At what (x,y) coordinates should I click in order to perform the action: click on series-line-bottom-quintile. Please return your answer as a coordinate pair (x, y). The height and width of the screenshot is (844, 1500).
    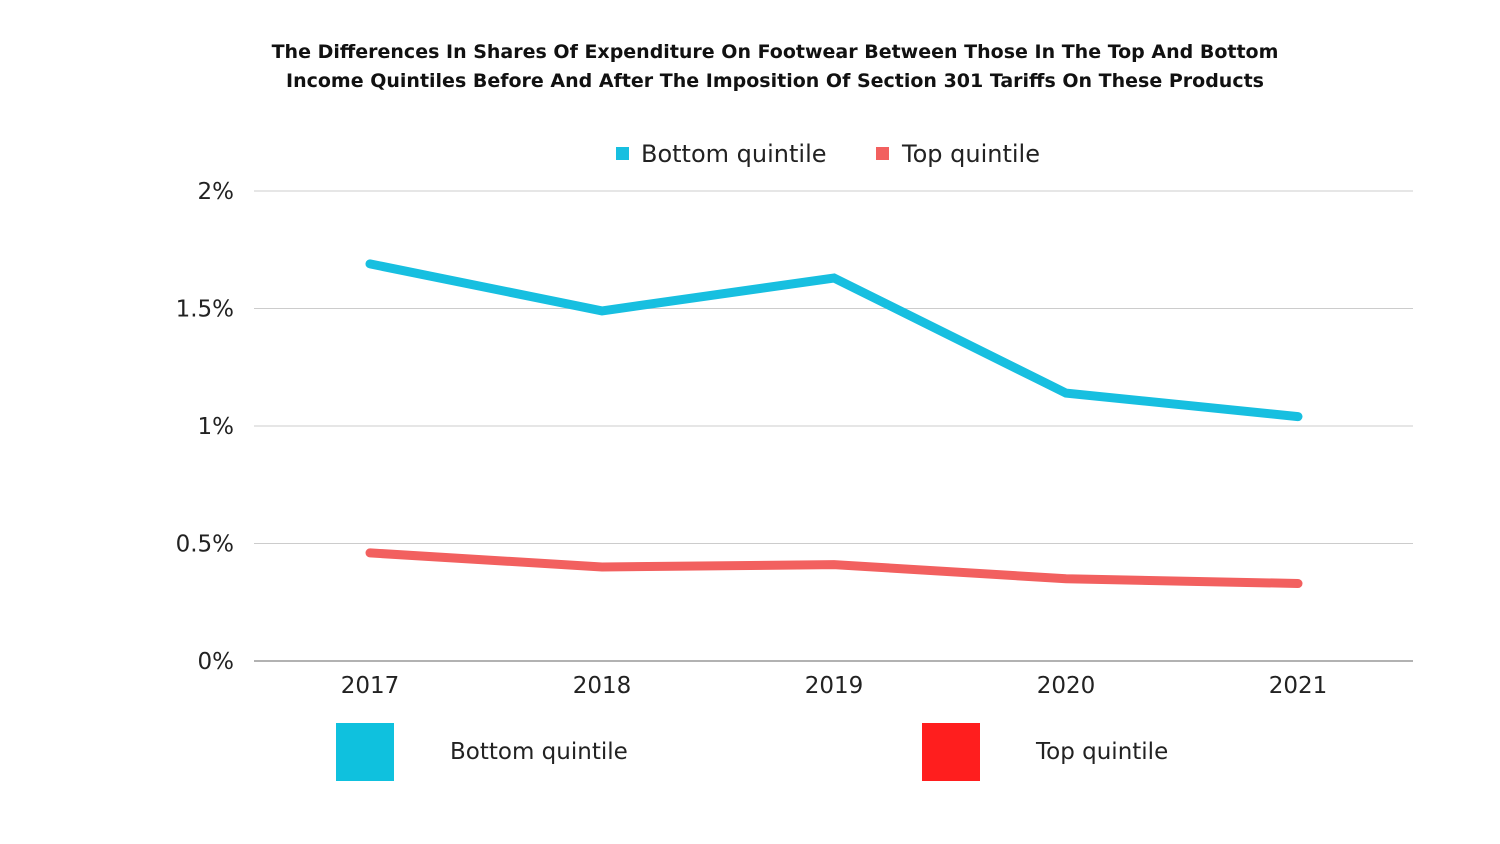
    Looking at the image, I should click on (834, 340).